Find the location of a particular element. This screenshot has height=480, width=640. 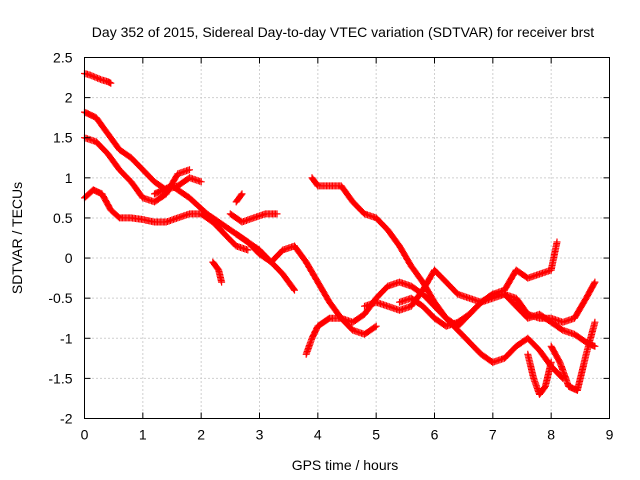

y-tick-label: 2.5 is located at coordinates (63, 58).